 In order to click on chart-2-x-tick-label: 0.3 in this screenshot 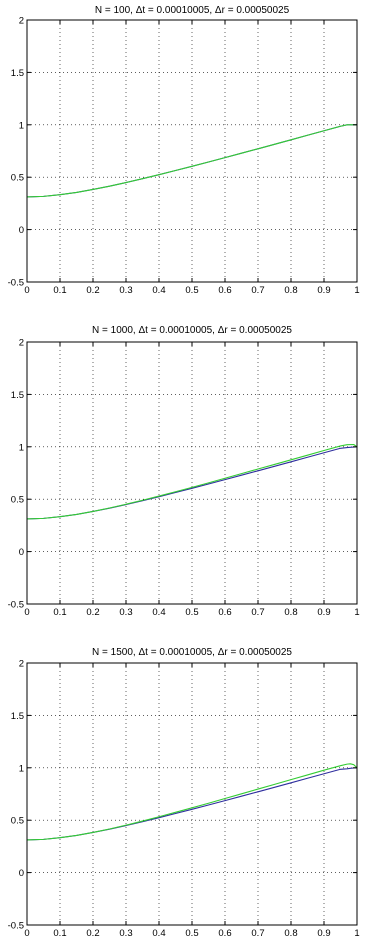, I will do `click(125, 612)`.